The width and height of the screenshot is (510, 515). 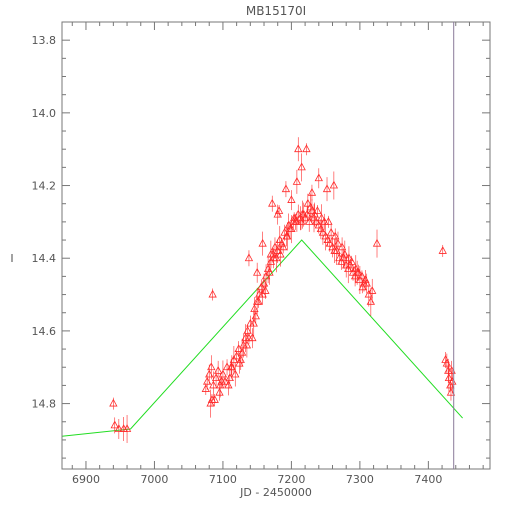 I want to click on y-tick-label: 14.0, so click(x=44, y=113).